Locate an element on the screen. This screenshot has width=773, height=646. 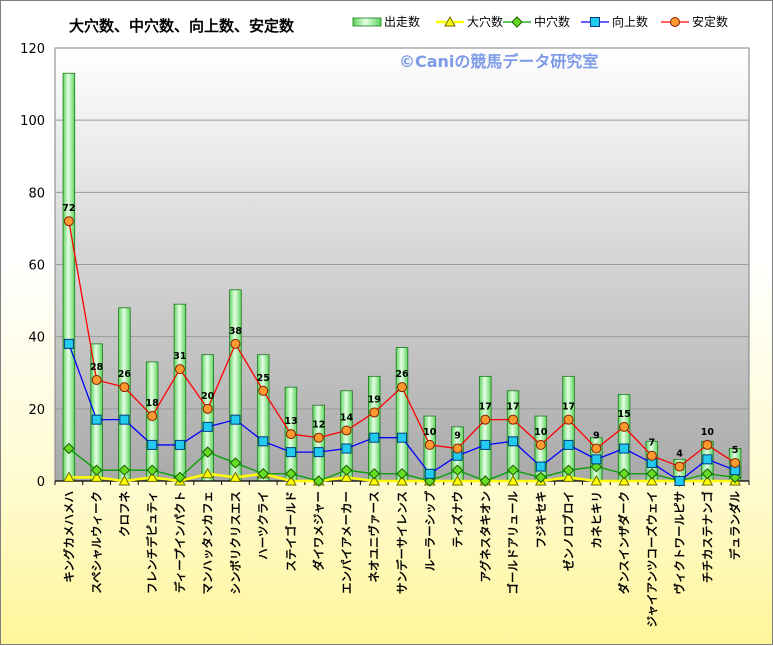
category-label: マンハッタンカフェ is located at coordinates (208, 543).